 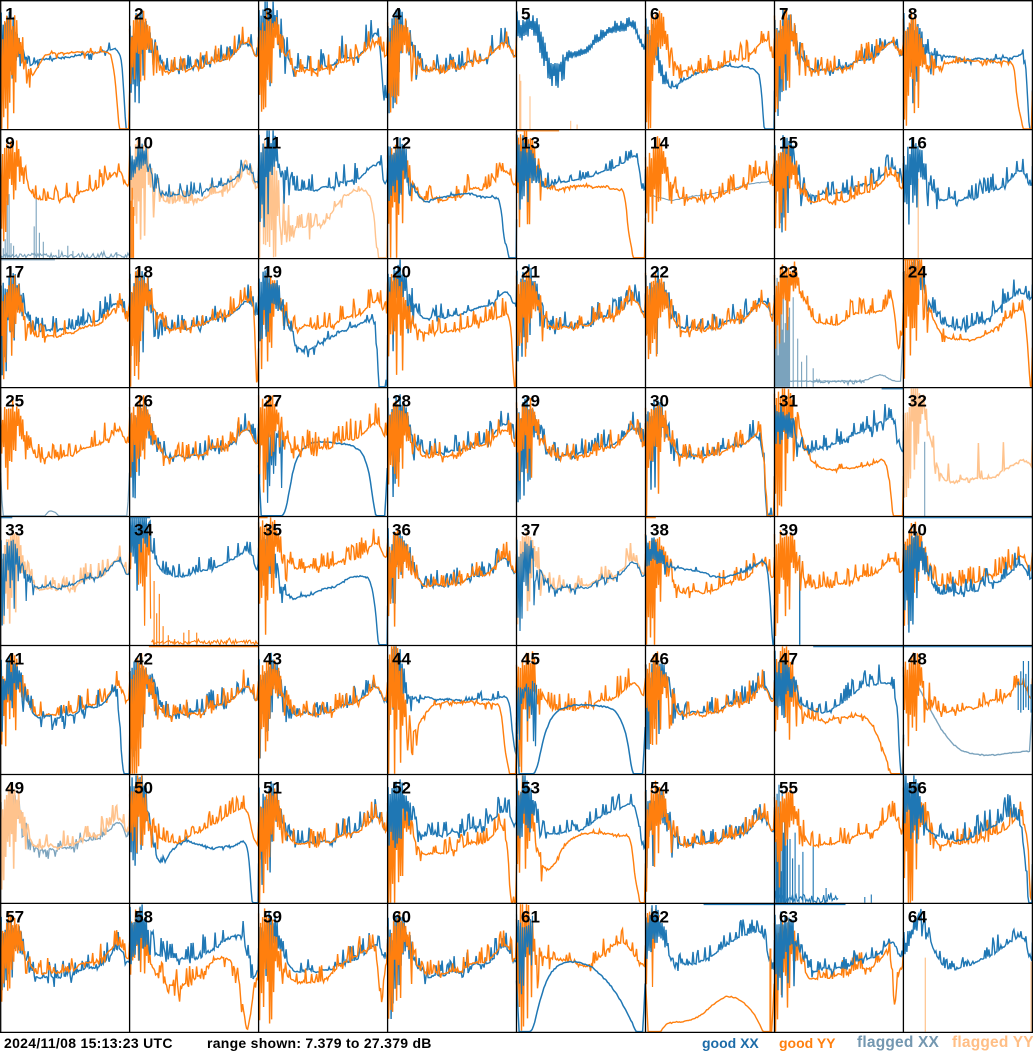 What do you see at coordinates (659, 530) in the screenshot?
I see `svg-text: 38` at bounding box center [659, 530].